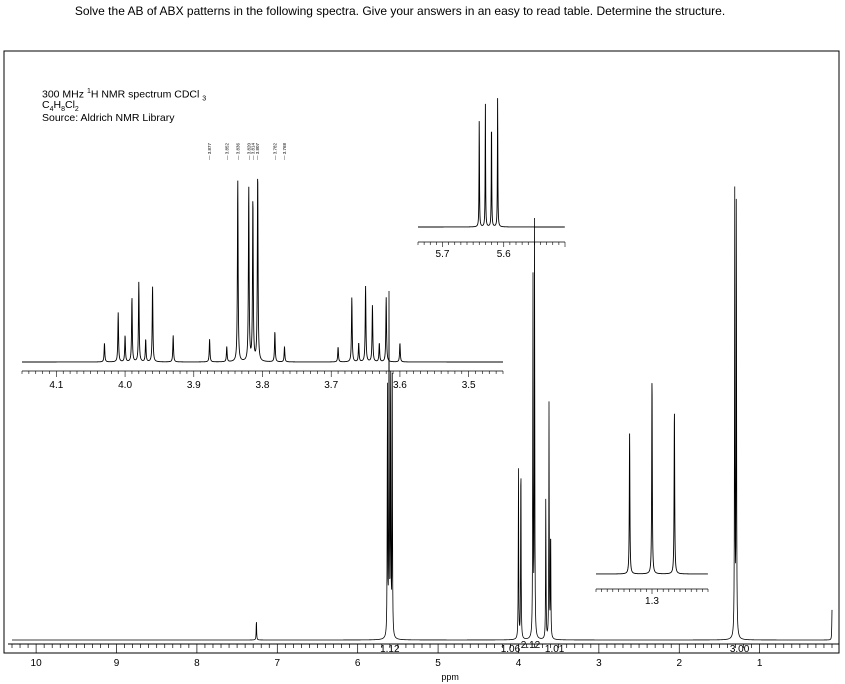 The width and height of the screenshot is (845, 684). What do you see at coordinates (652, 479) in the screenshot?
I see `inset-methyl-trace` at bounding box center [652, 479].